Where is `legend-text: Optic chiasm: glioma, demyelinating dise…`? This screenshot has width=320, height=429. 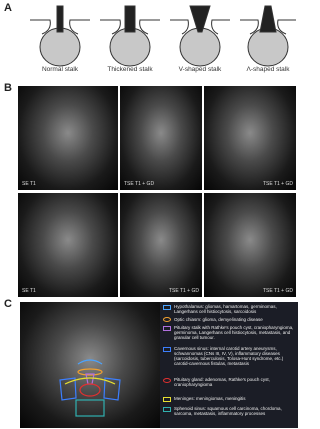
legend-text: Optic chiasm: glioma, demyelinating dise… is located at coordinates (218, 319).